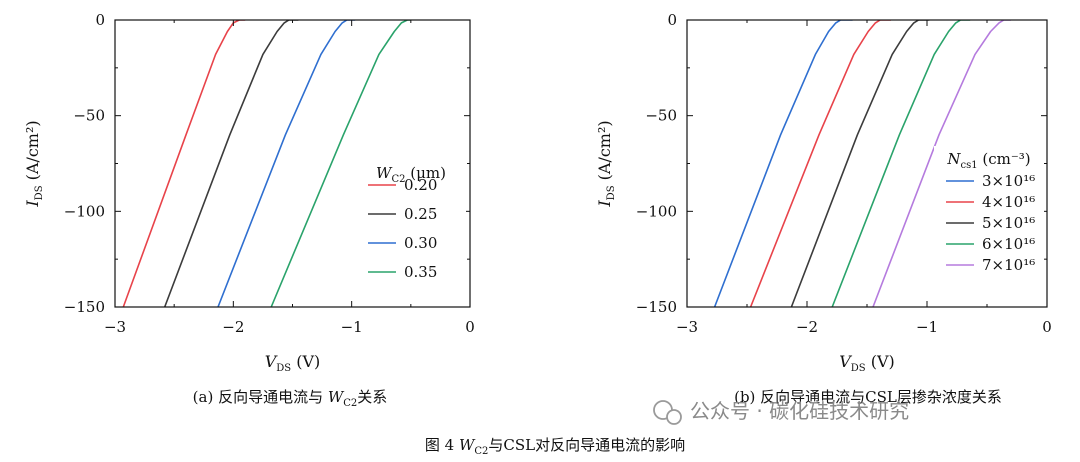  I want to click on subscript: cs1, so click(968, 165).